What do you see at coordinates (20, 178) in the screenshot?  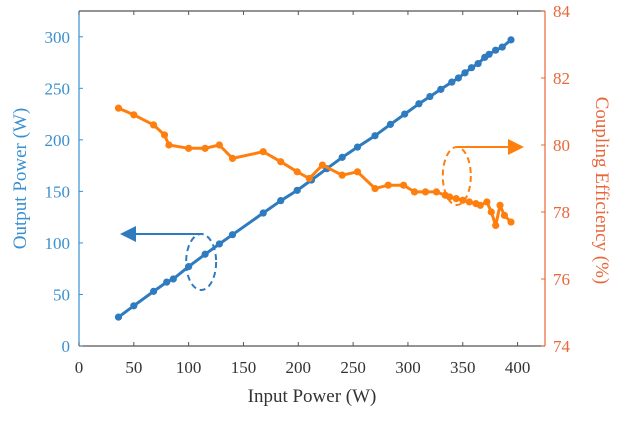 I see `y-axis-left-label: Output Power (W)` at bounding box center [20, 178].